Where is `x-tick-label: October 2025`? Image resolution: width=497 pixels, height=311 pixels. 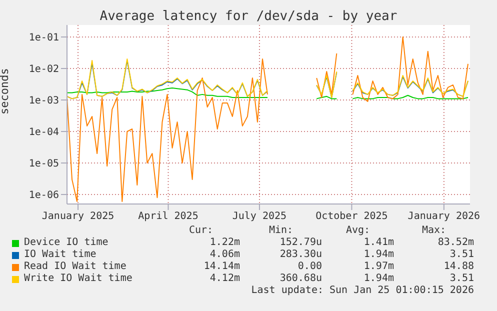 x-tick-label: October 2025 is located at coordinates (352, 216).